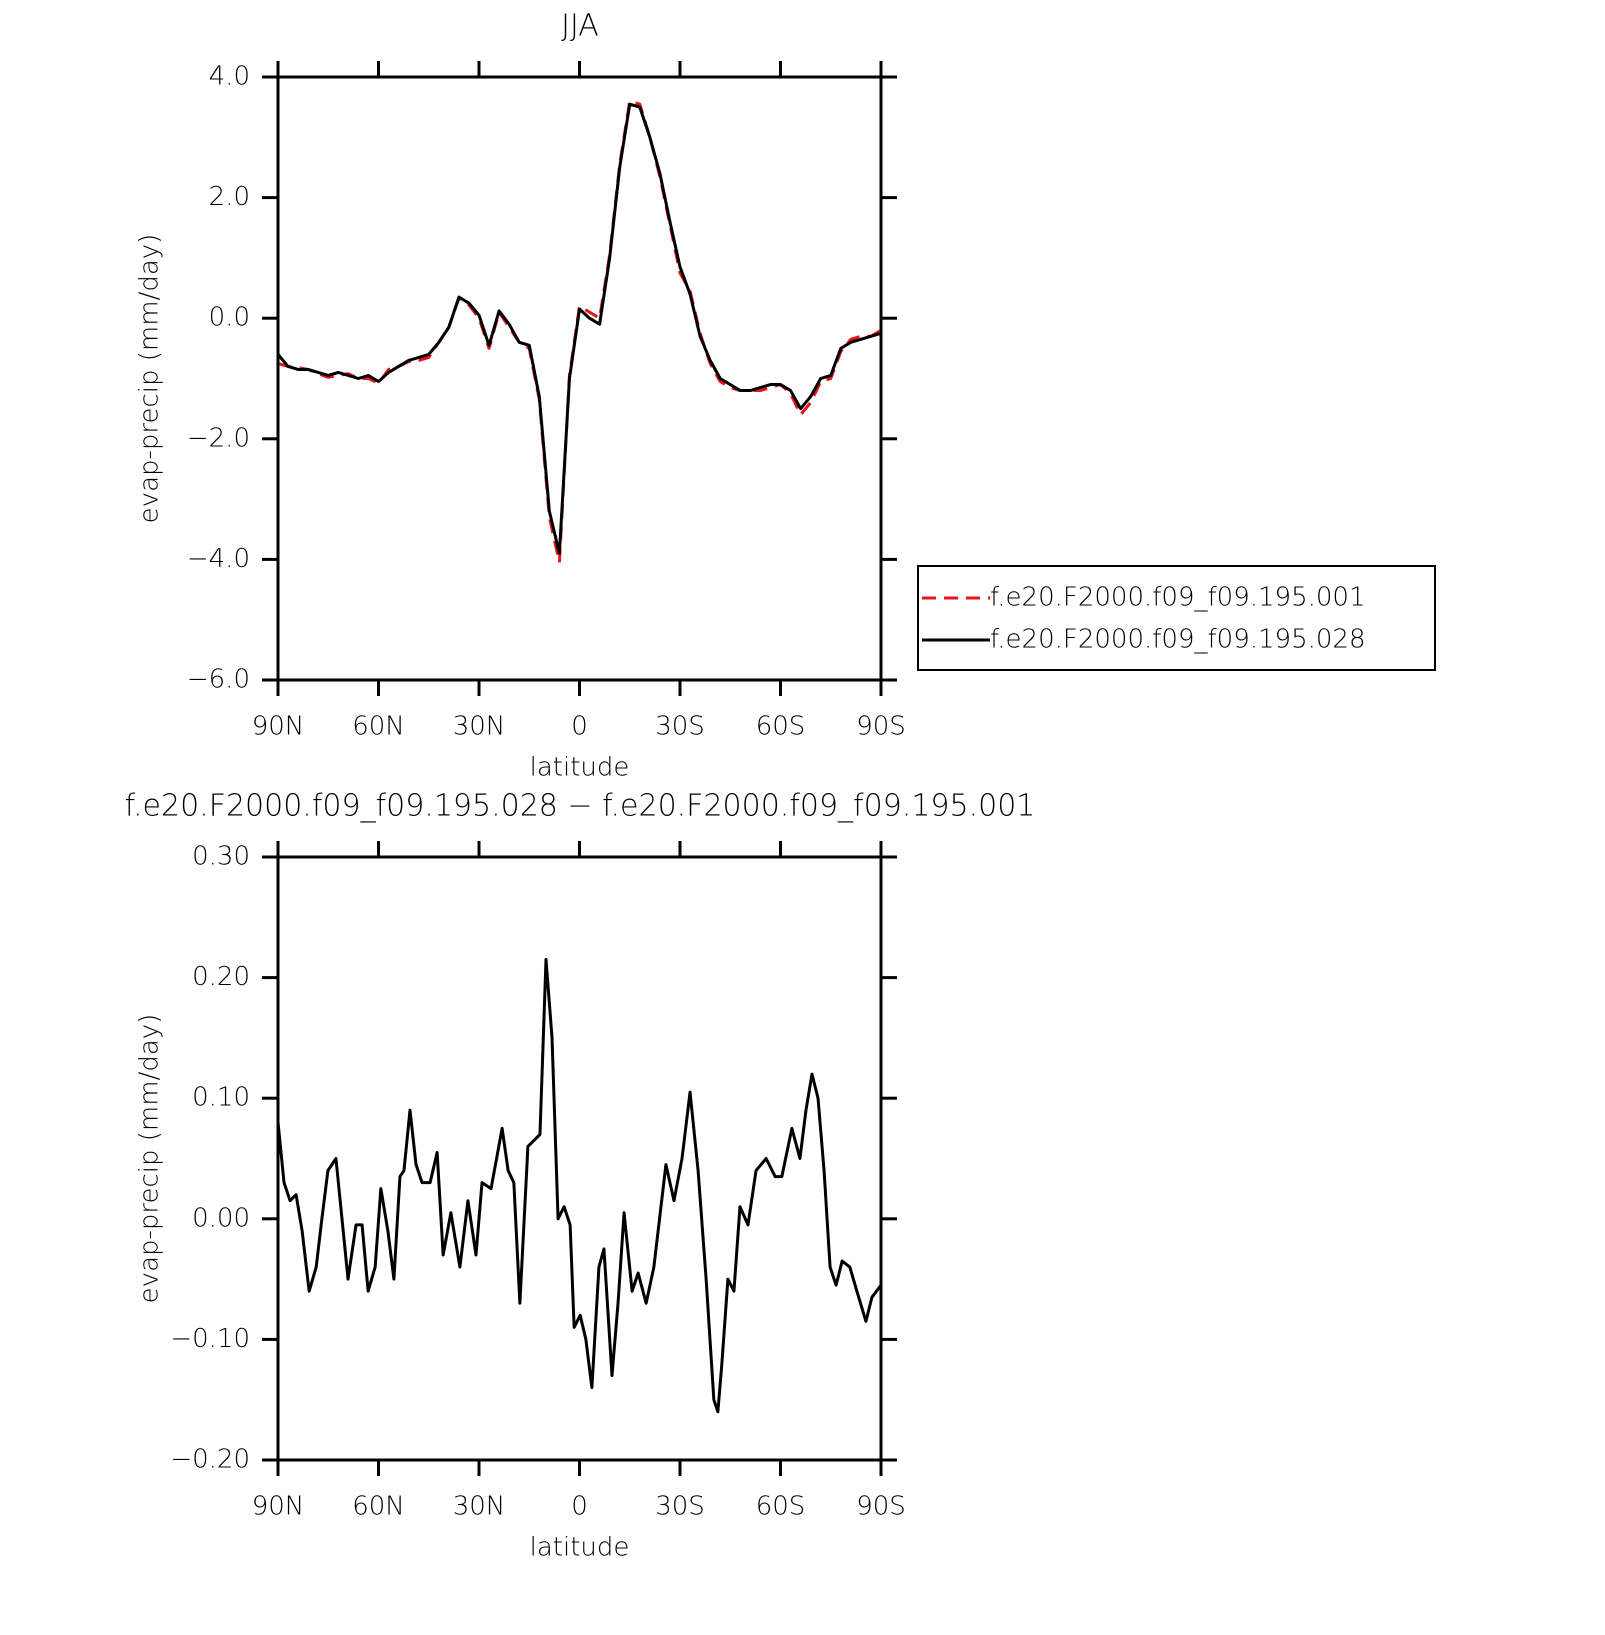 The width and height of the screenshot is (1605, 1635). I want to click on chart-title: JJA, so click(580, 26).